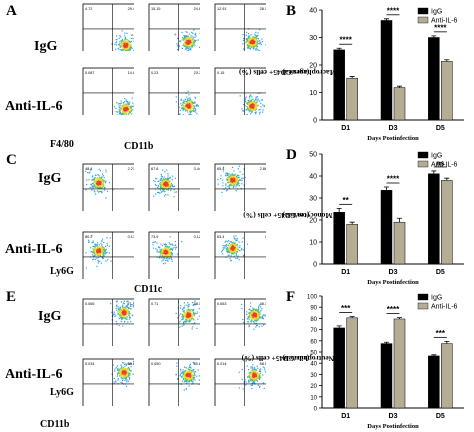 The image size is (474, 432). I want to click on bar-anti-il-6-d3, so click(399, 104).